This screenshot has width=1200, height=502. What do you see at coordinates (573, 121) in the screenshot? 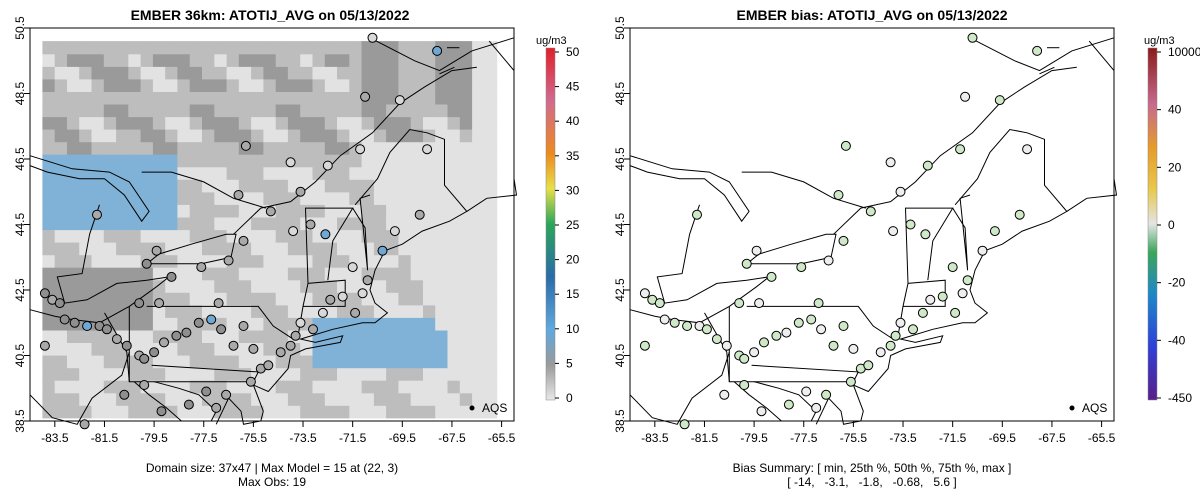
I see `colorbar-tick-label: 40` at bounding box center [573, 121].